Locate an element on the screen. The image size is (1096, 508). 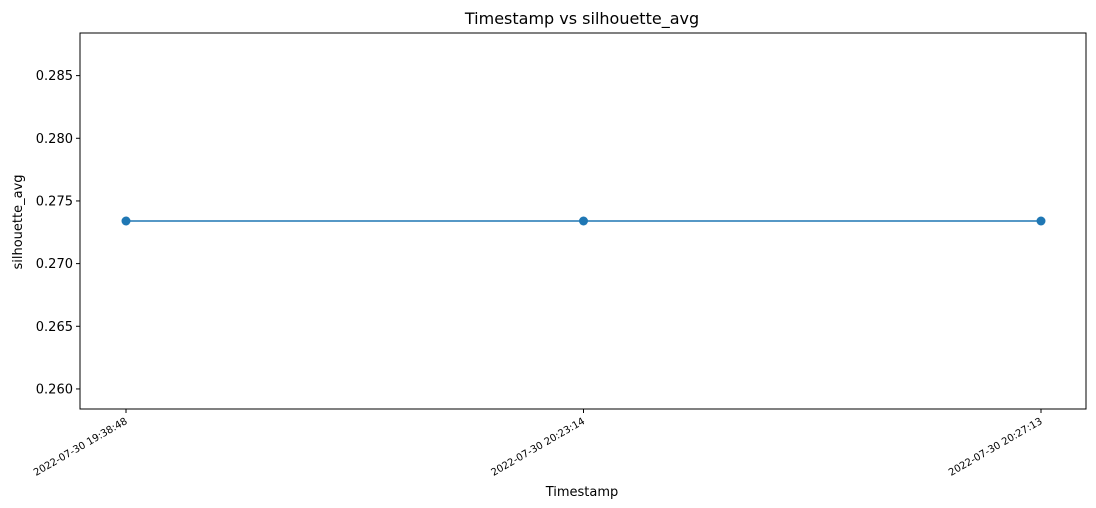
y-tick-label: 0.275 is located at coordinates (54, 201).